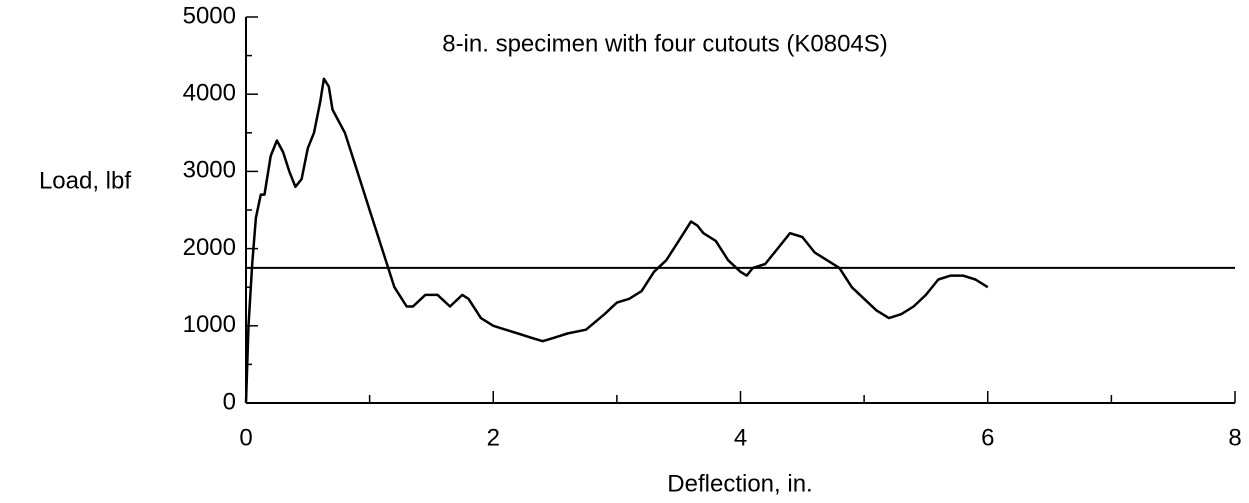 The width and height of the screenshot is (1249, 503). Describe the element at coordinates (229, 401) in the screenshot. I see `y-tick-label: 0` at that location.